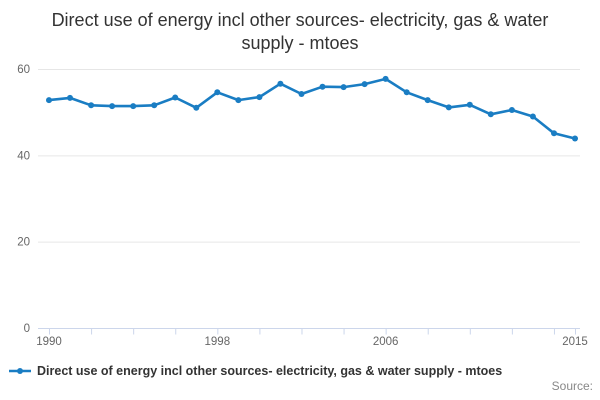 The height and width of the screenshot is (400, 600). Describe the element at coordinates (312, 108) in the screenshot. I see `series-line` at that location.